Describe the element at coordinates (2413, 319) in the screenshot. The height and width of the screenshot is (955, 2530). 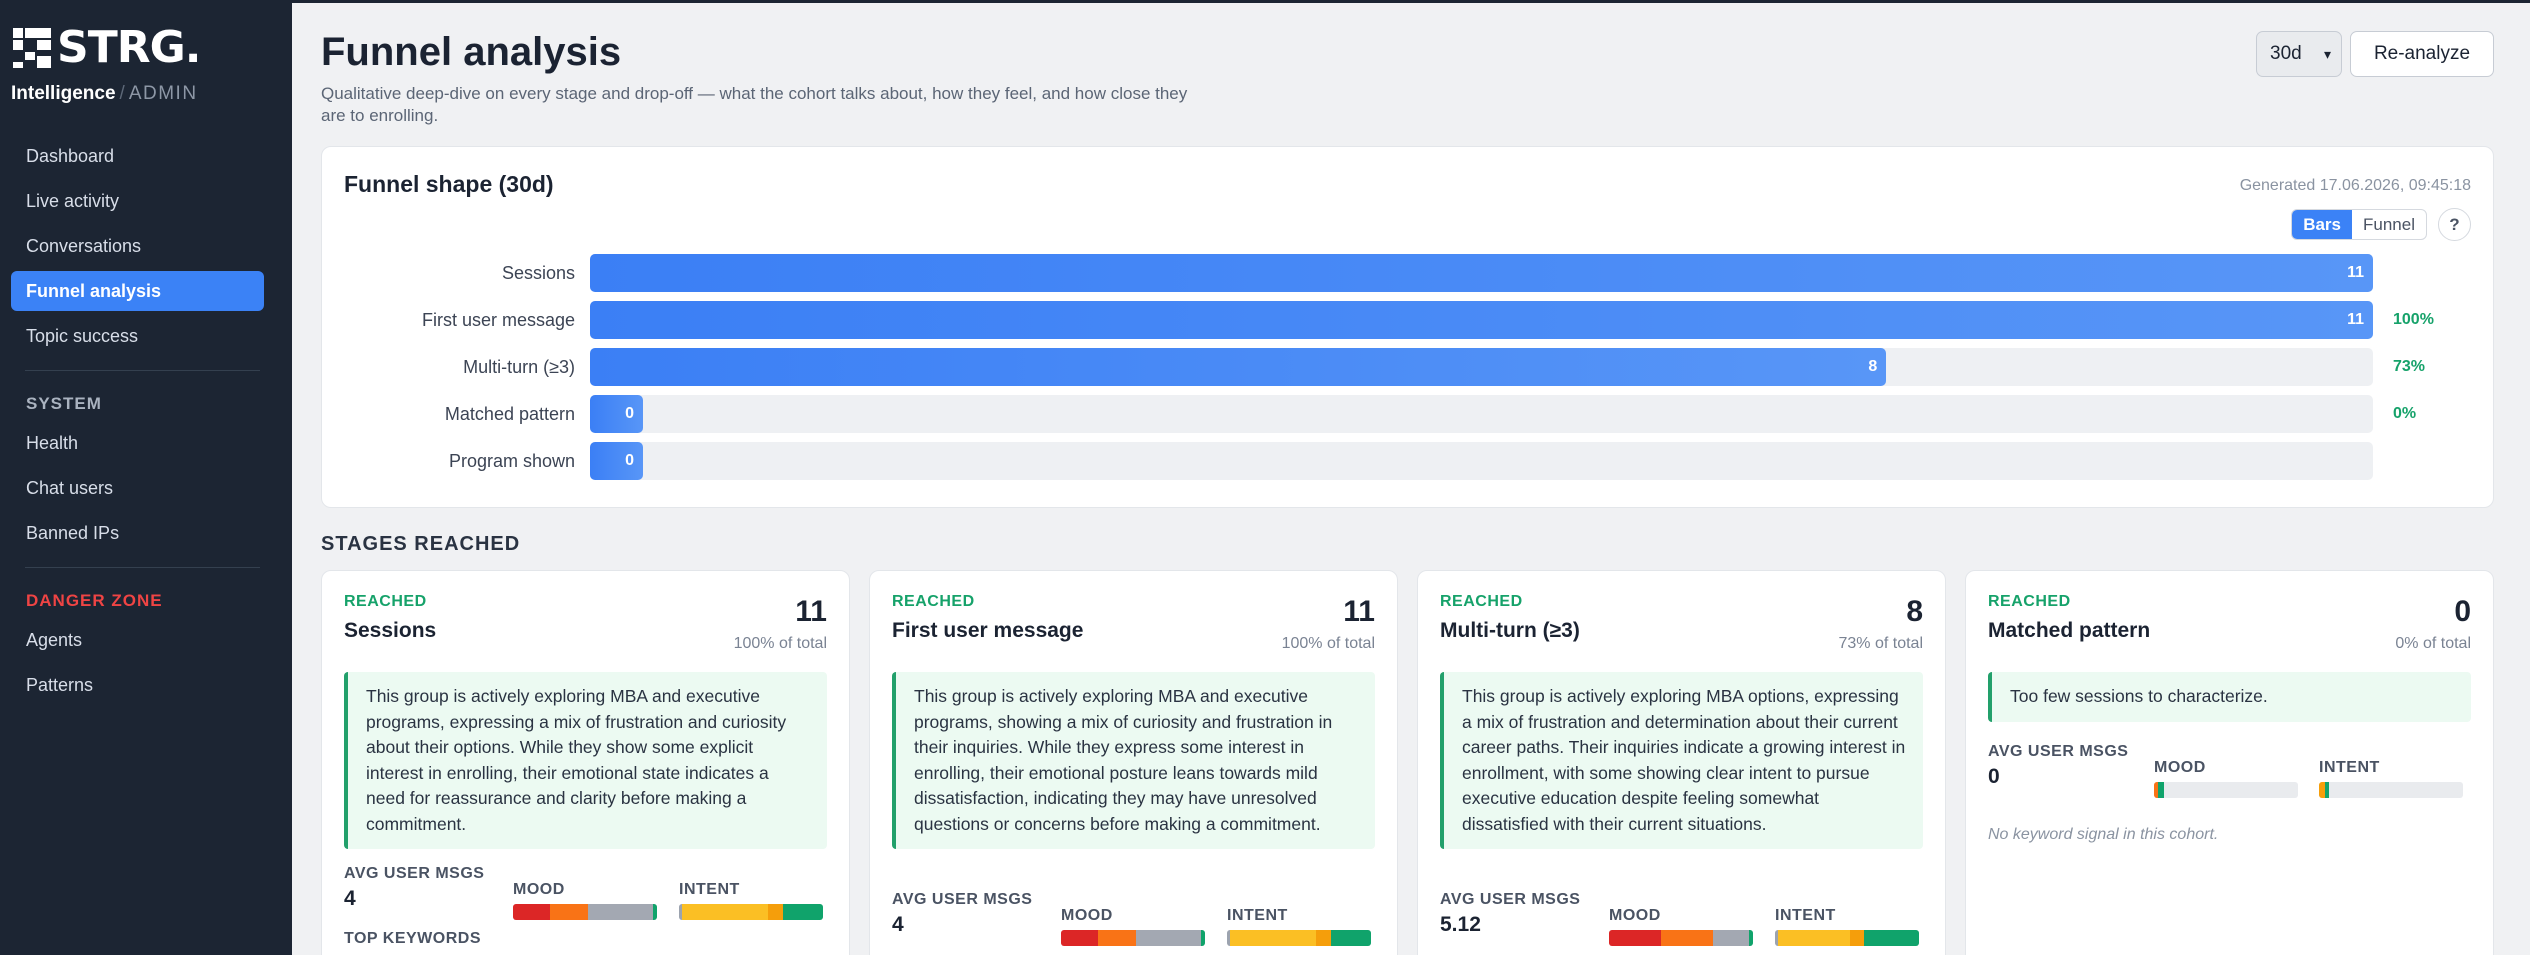
I see `funnel-row-percent: 100%` at that location.